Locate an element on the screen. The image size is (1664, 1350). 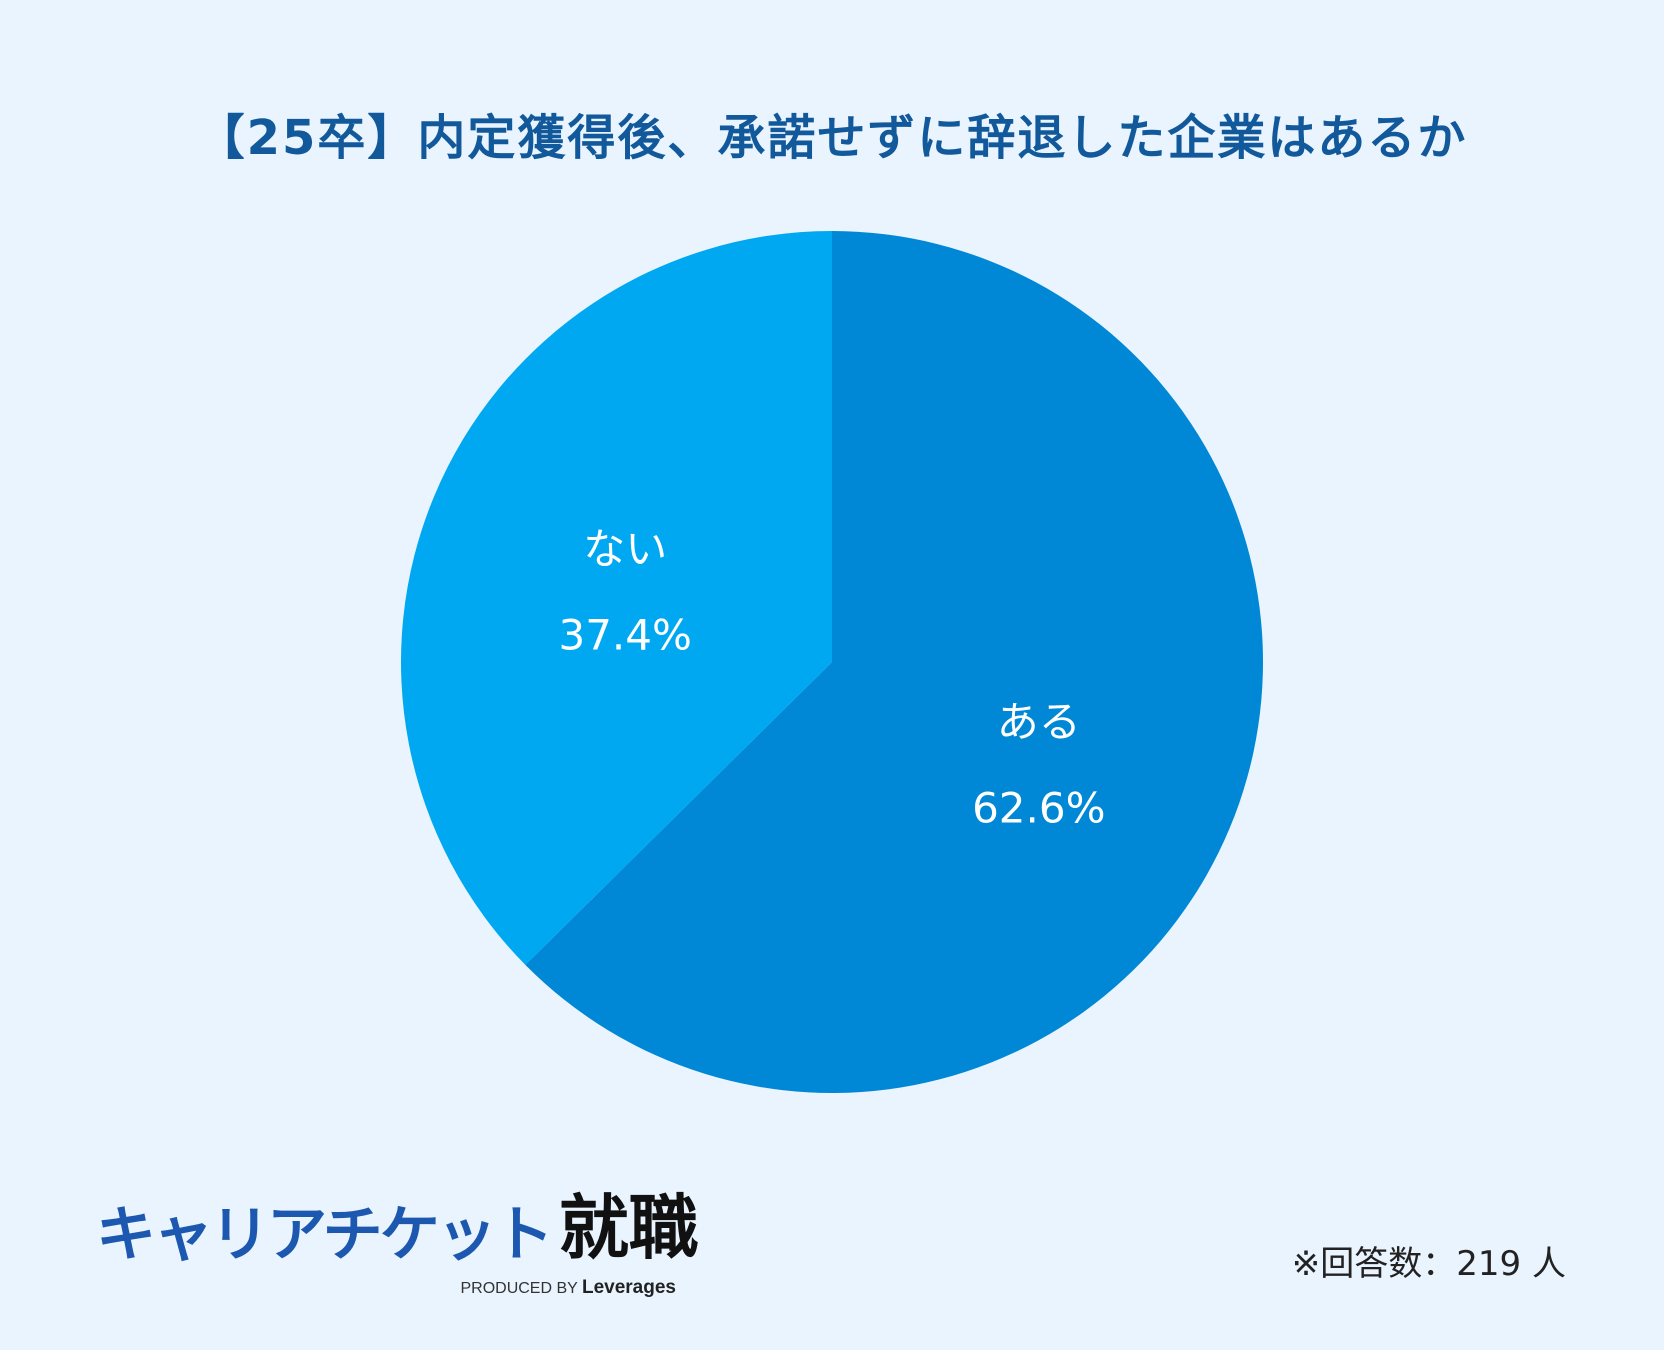
logo: キャリアチケット 就職 PRODUCED BY Leverages is located at coordinates (397, 1235).